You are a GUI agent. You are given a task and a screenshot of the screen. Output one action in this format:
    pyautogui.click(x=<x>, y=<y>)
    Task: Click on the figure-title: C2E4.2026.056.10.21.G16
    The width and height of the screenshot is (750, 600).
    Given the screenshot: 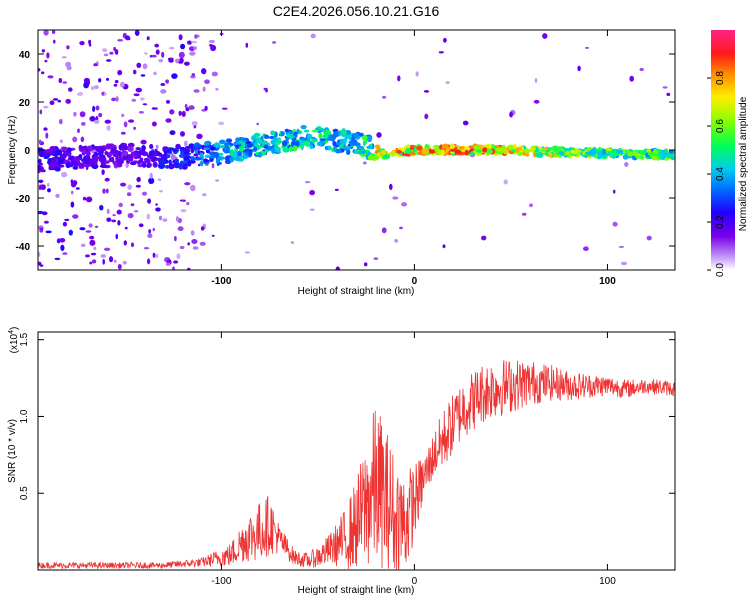 What is the action you would take?
    pyautogui.click(x=356, y=11)
    